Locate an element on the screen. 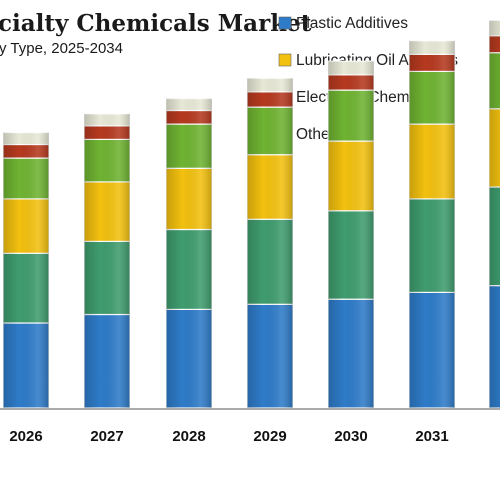  x-tick-labels: 2026202720282029203020312 is located at coordinates (228, 436).